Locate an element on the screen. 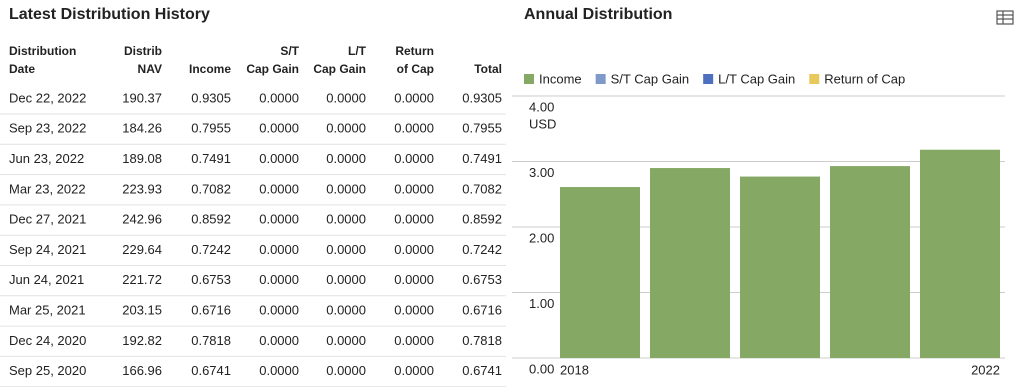 The height and width of the screenshot is (387, 1024). table-cell: 0.6753 is located at coordinates (482, 279).